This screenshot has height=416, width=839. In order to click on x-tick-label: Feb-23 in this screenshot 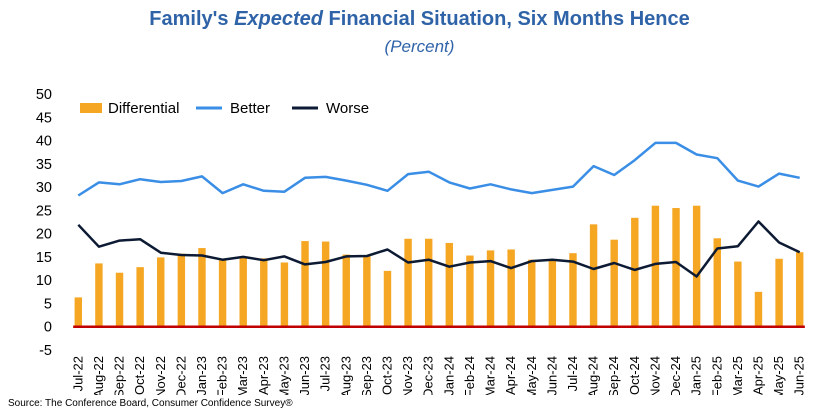, I will do `click(222, 375)`.